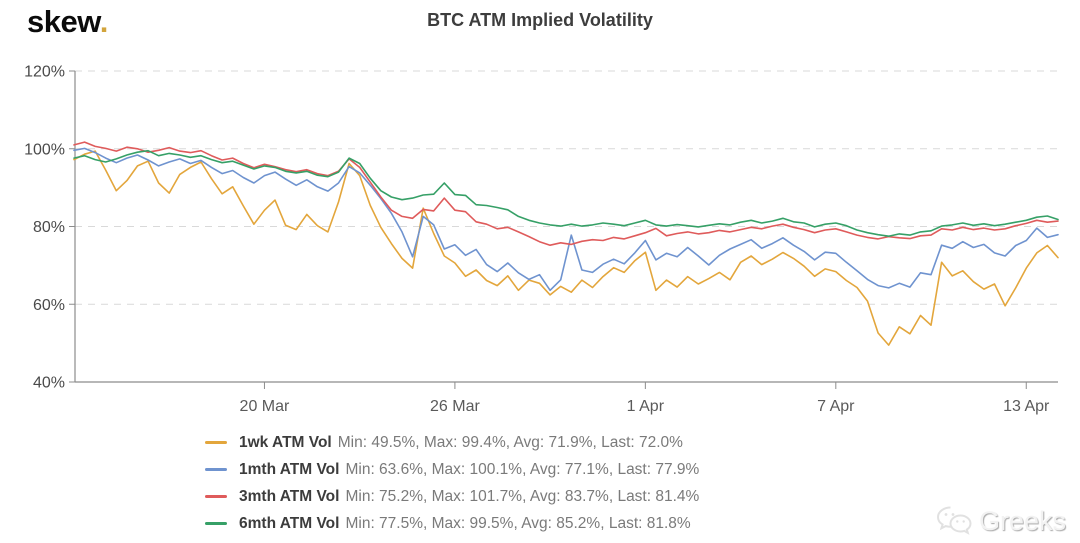  I want to click on legend-label: 6mth ATM Vol, so click(289, 523).